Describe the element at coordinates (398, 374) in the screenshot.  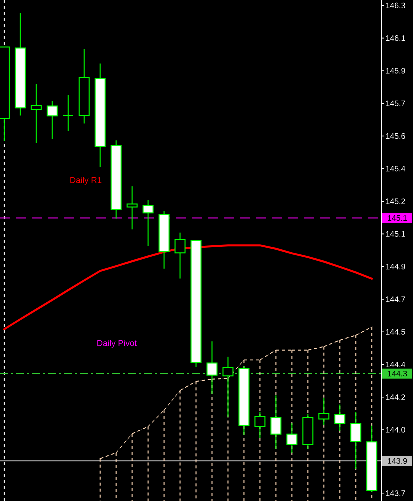
I see `ref-line-label: 144.3` at that location.